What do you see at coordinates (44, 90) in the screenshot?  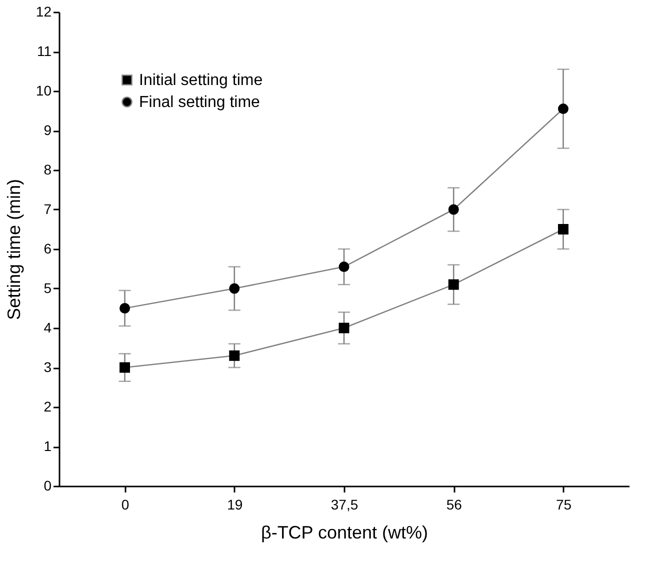 I see `y-tick-label: 10` at bounding box center [44, 90].